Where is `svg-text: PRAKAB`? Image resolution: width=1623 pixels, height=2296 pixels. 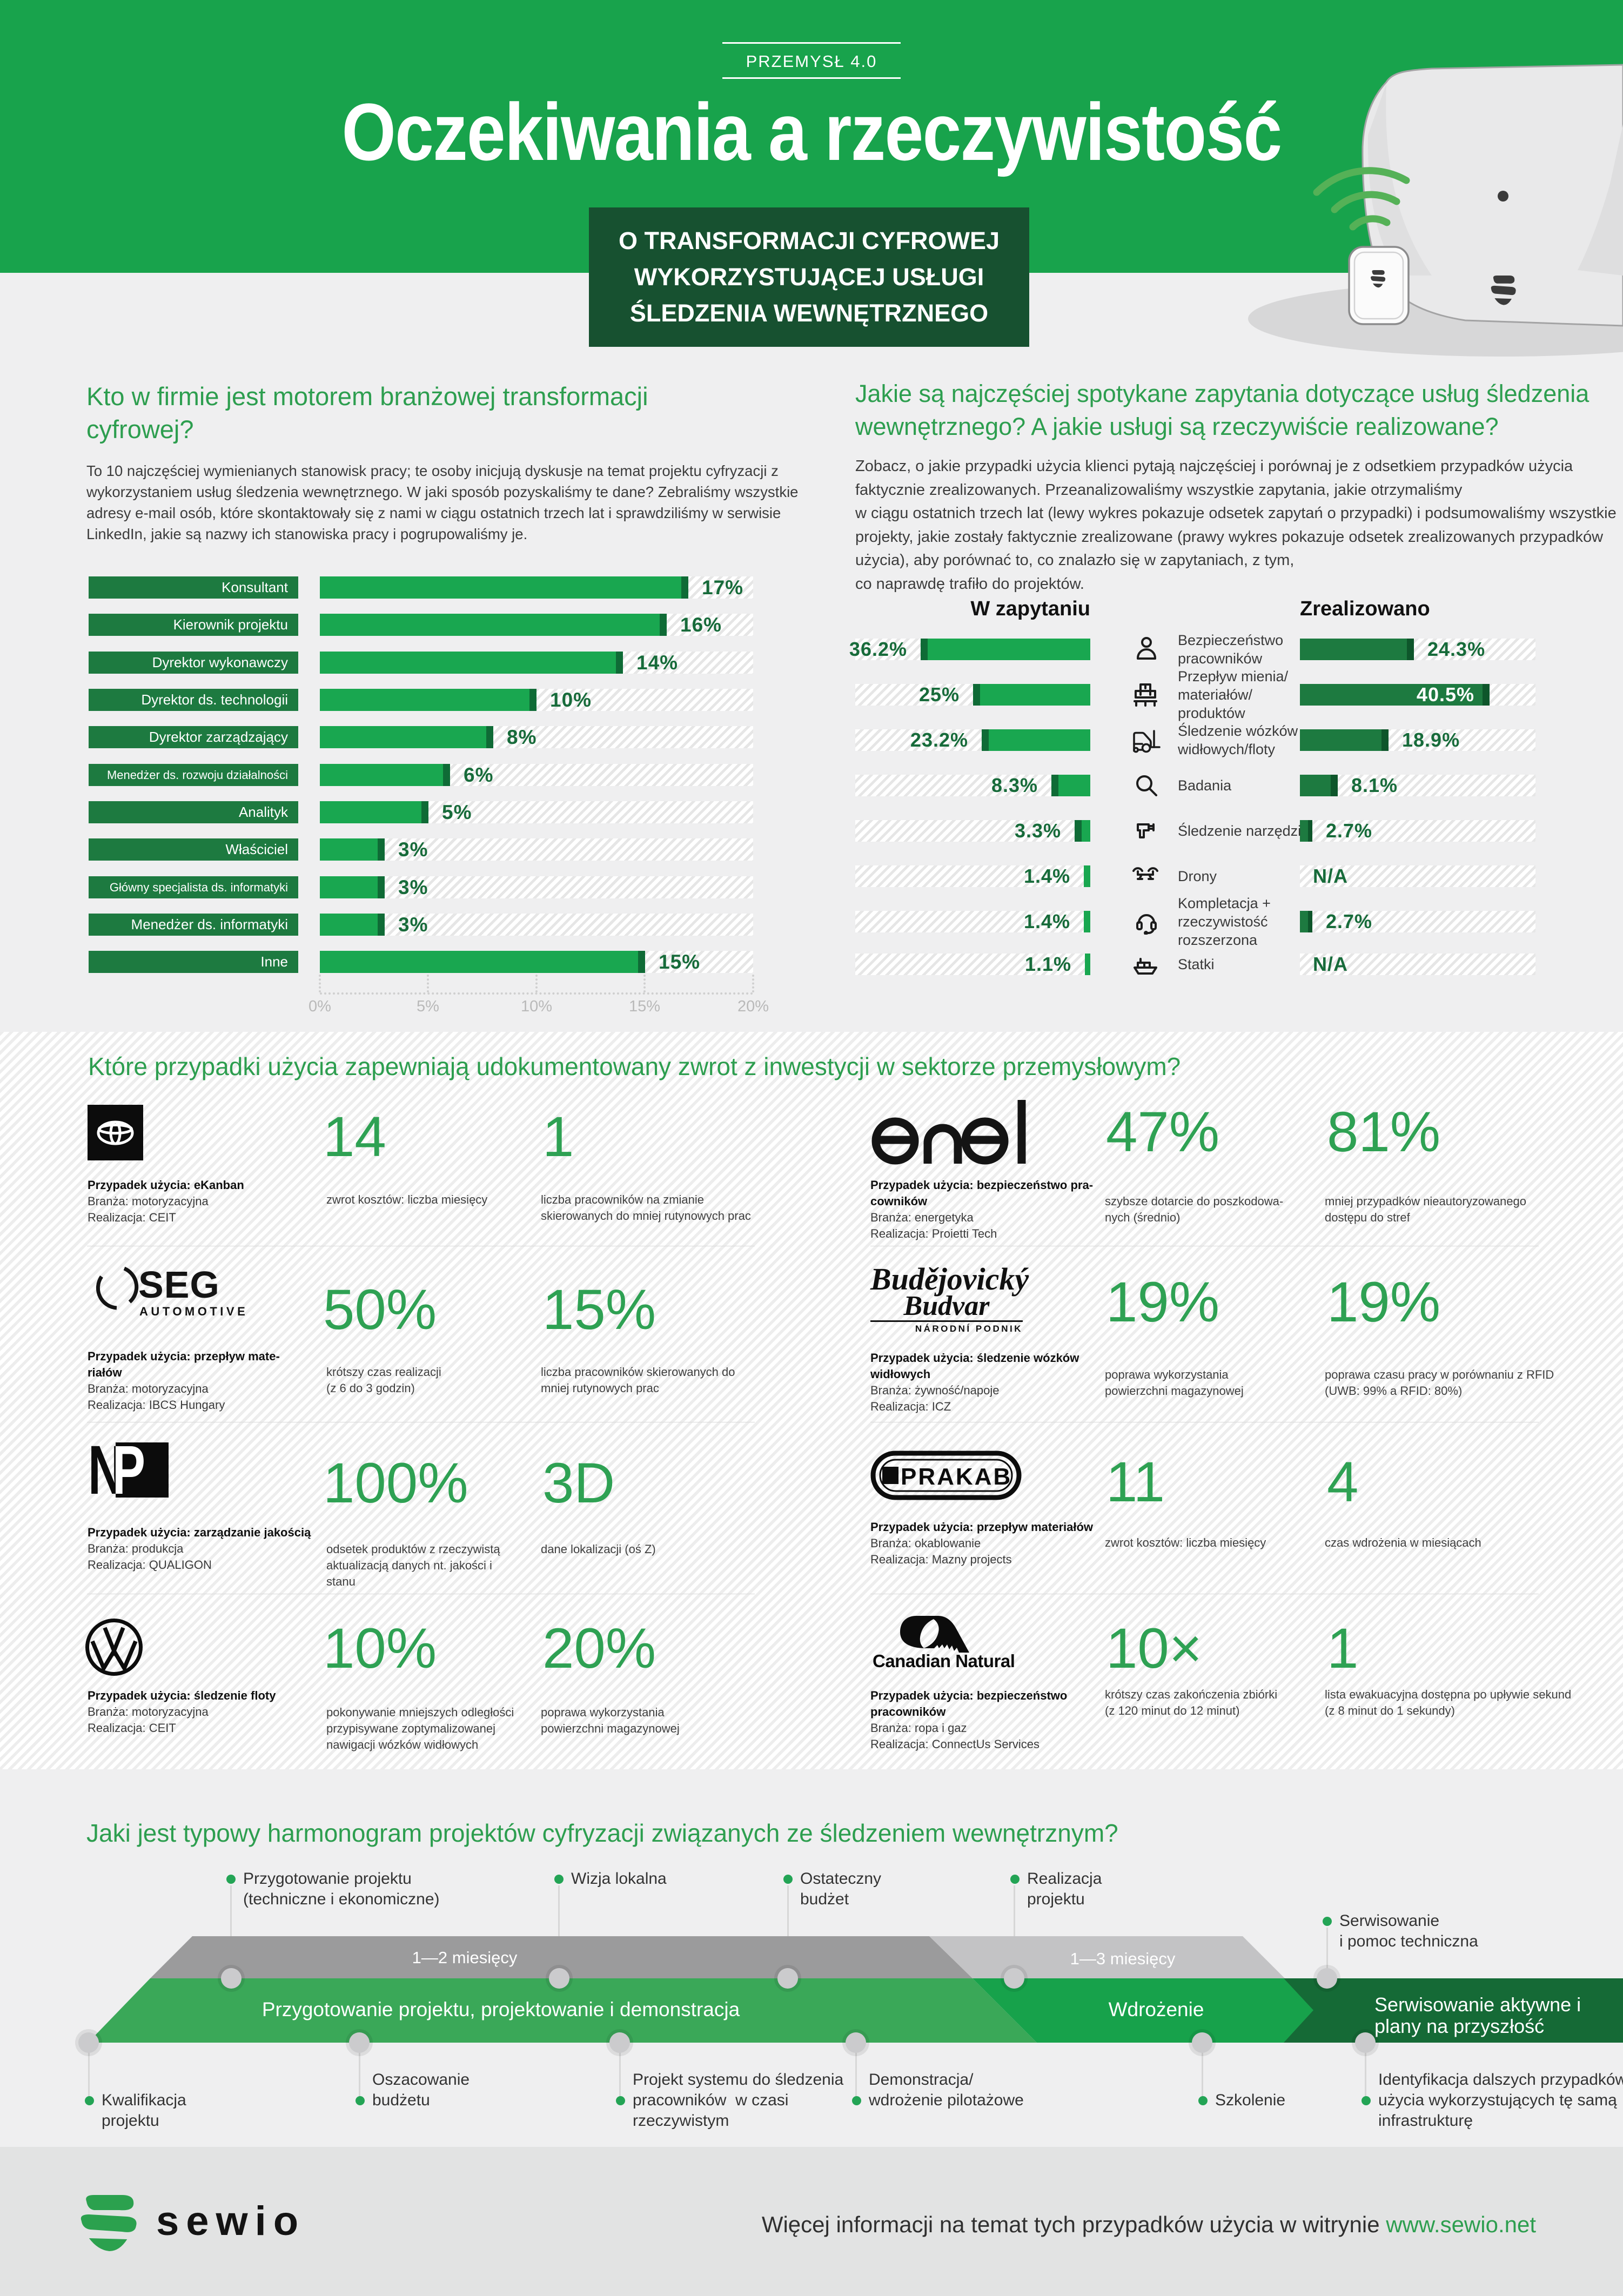
svg-text: PRAKAB is located at coordinates (956, 1476).